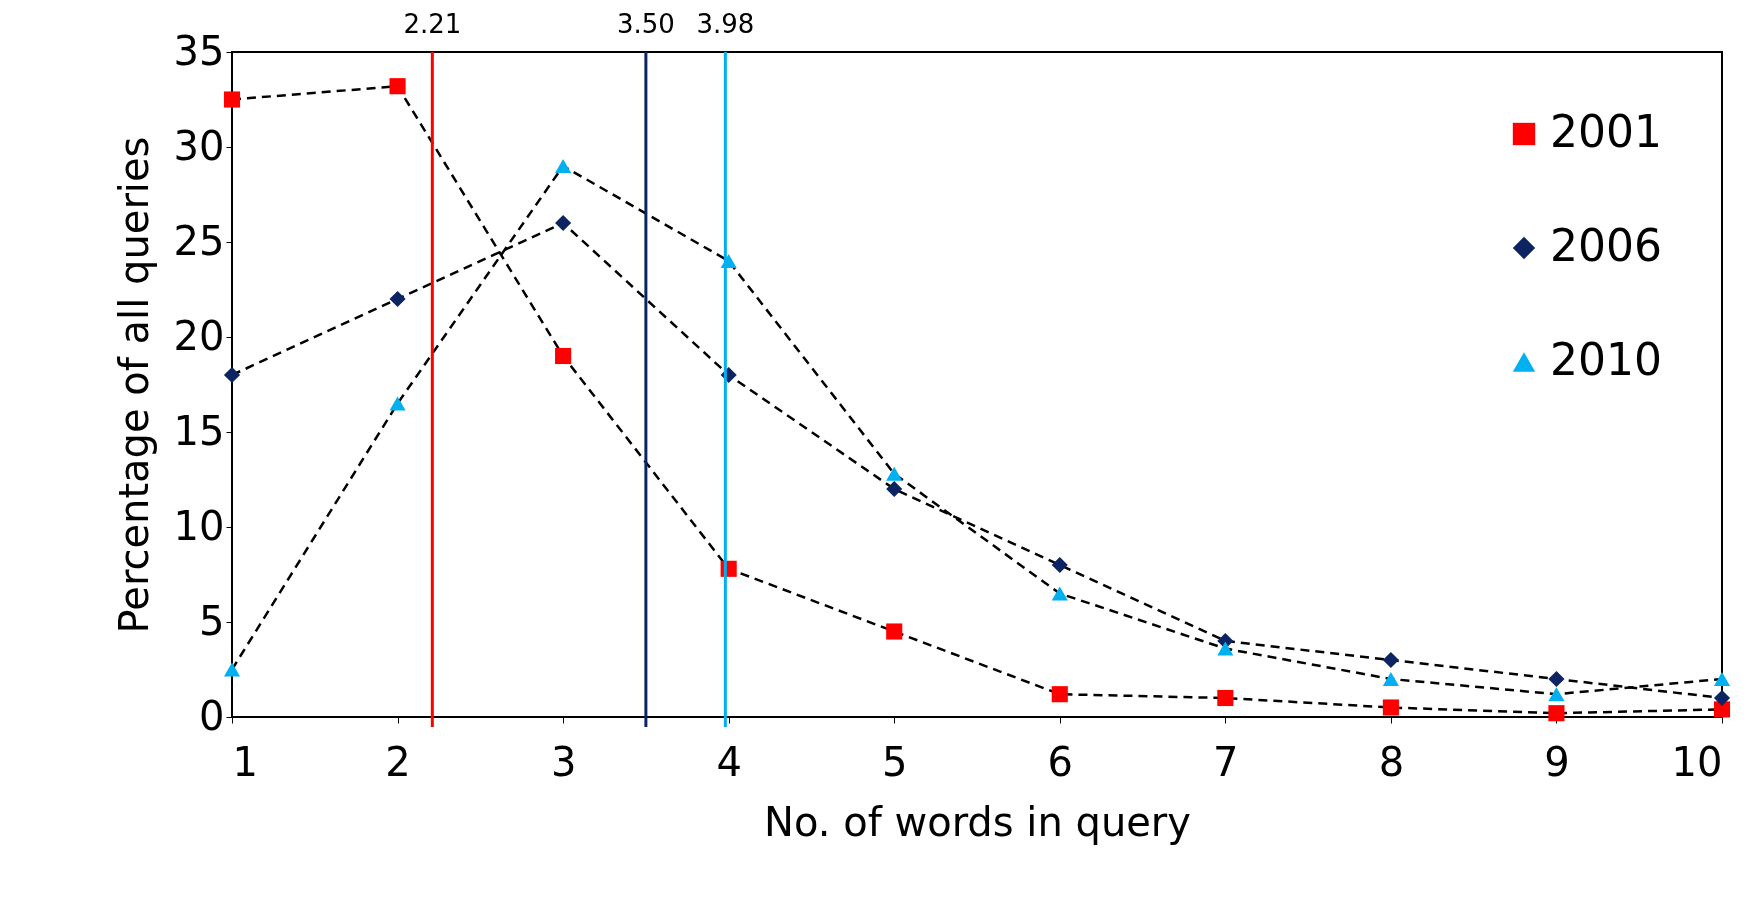 The height and width of the screenshot is (915, 1758). I want to click on y-tick-label: 0, so click(212, 715).